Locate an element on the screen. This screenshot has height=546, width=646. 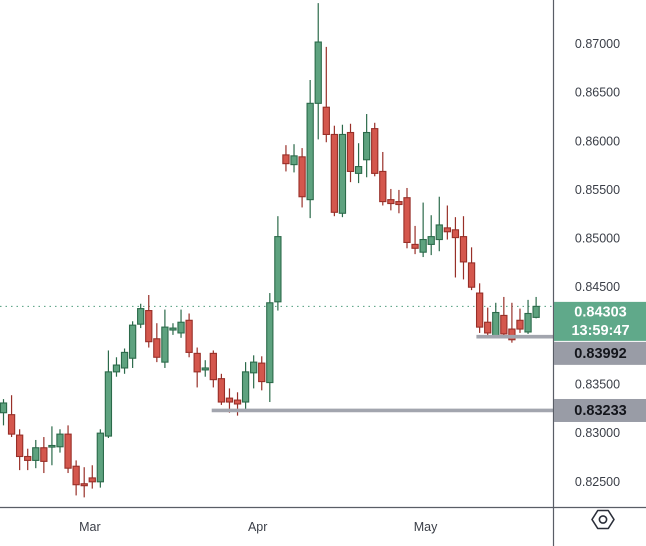
last-price-value: 0.84303 is located at coordinates (600, 312).